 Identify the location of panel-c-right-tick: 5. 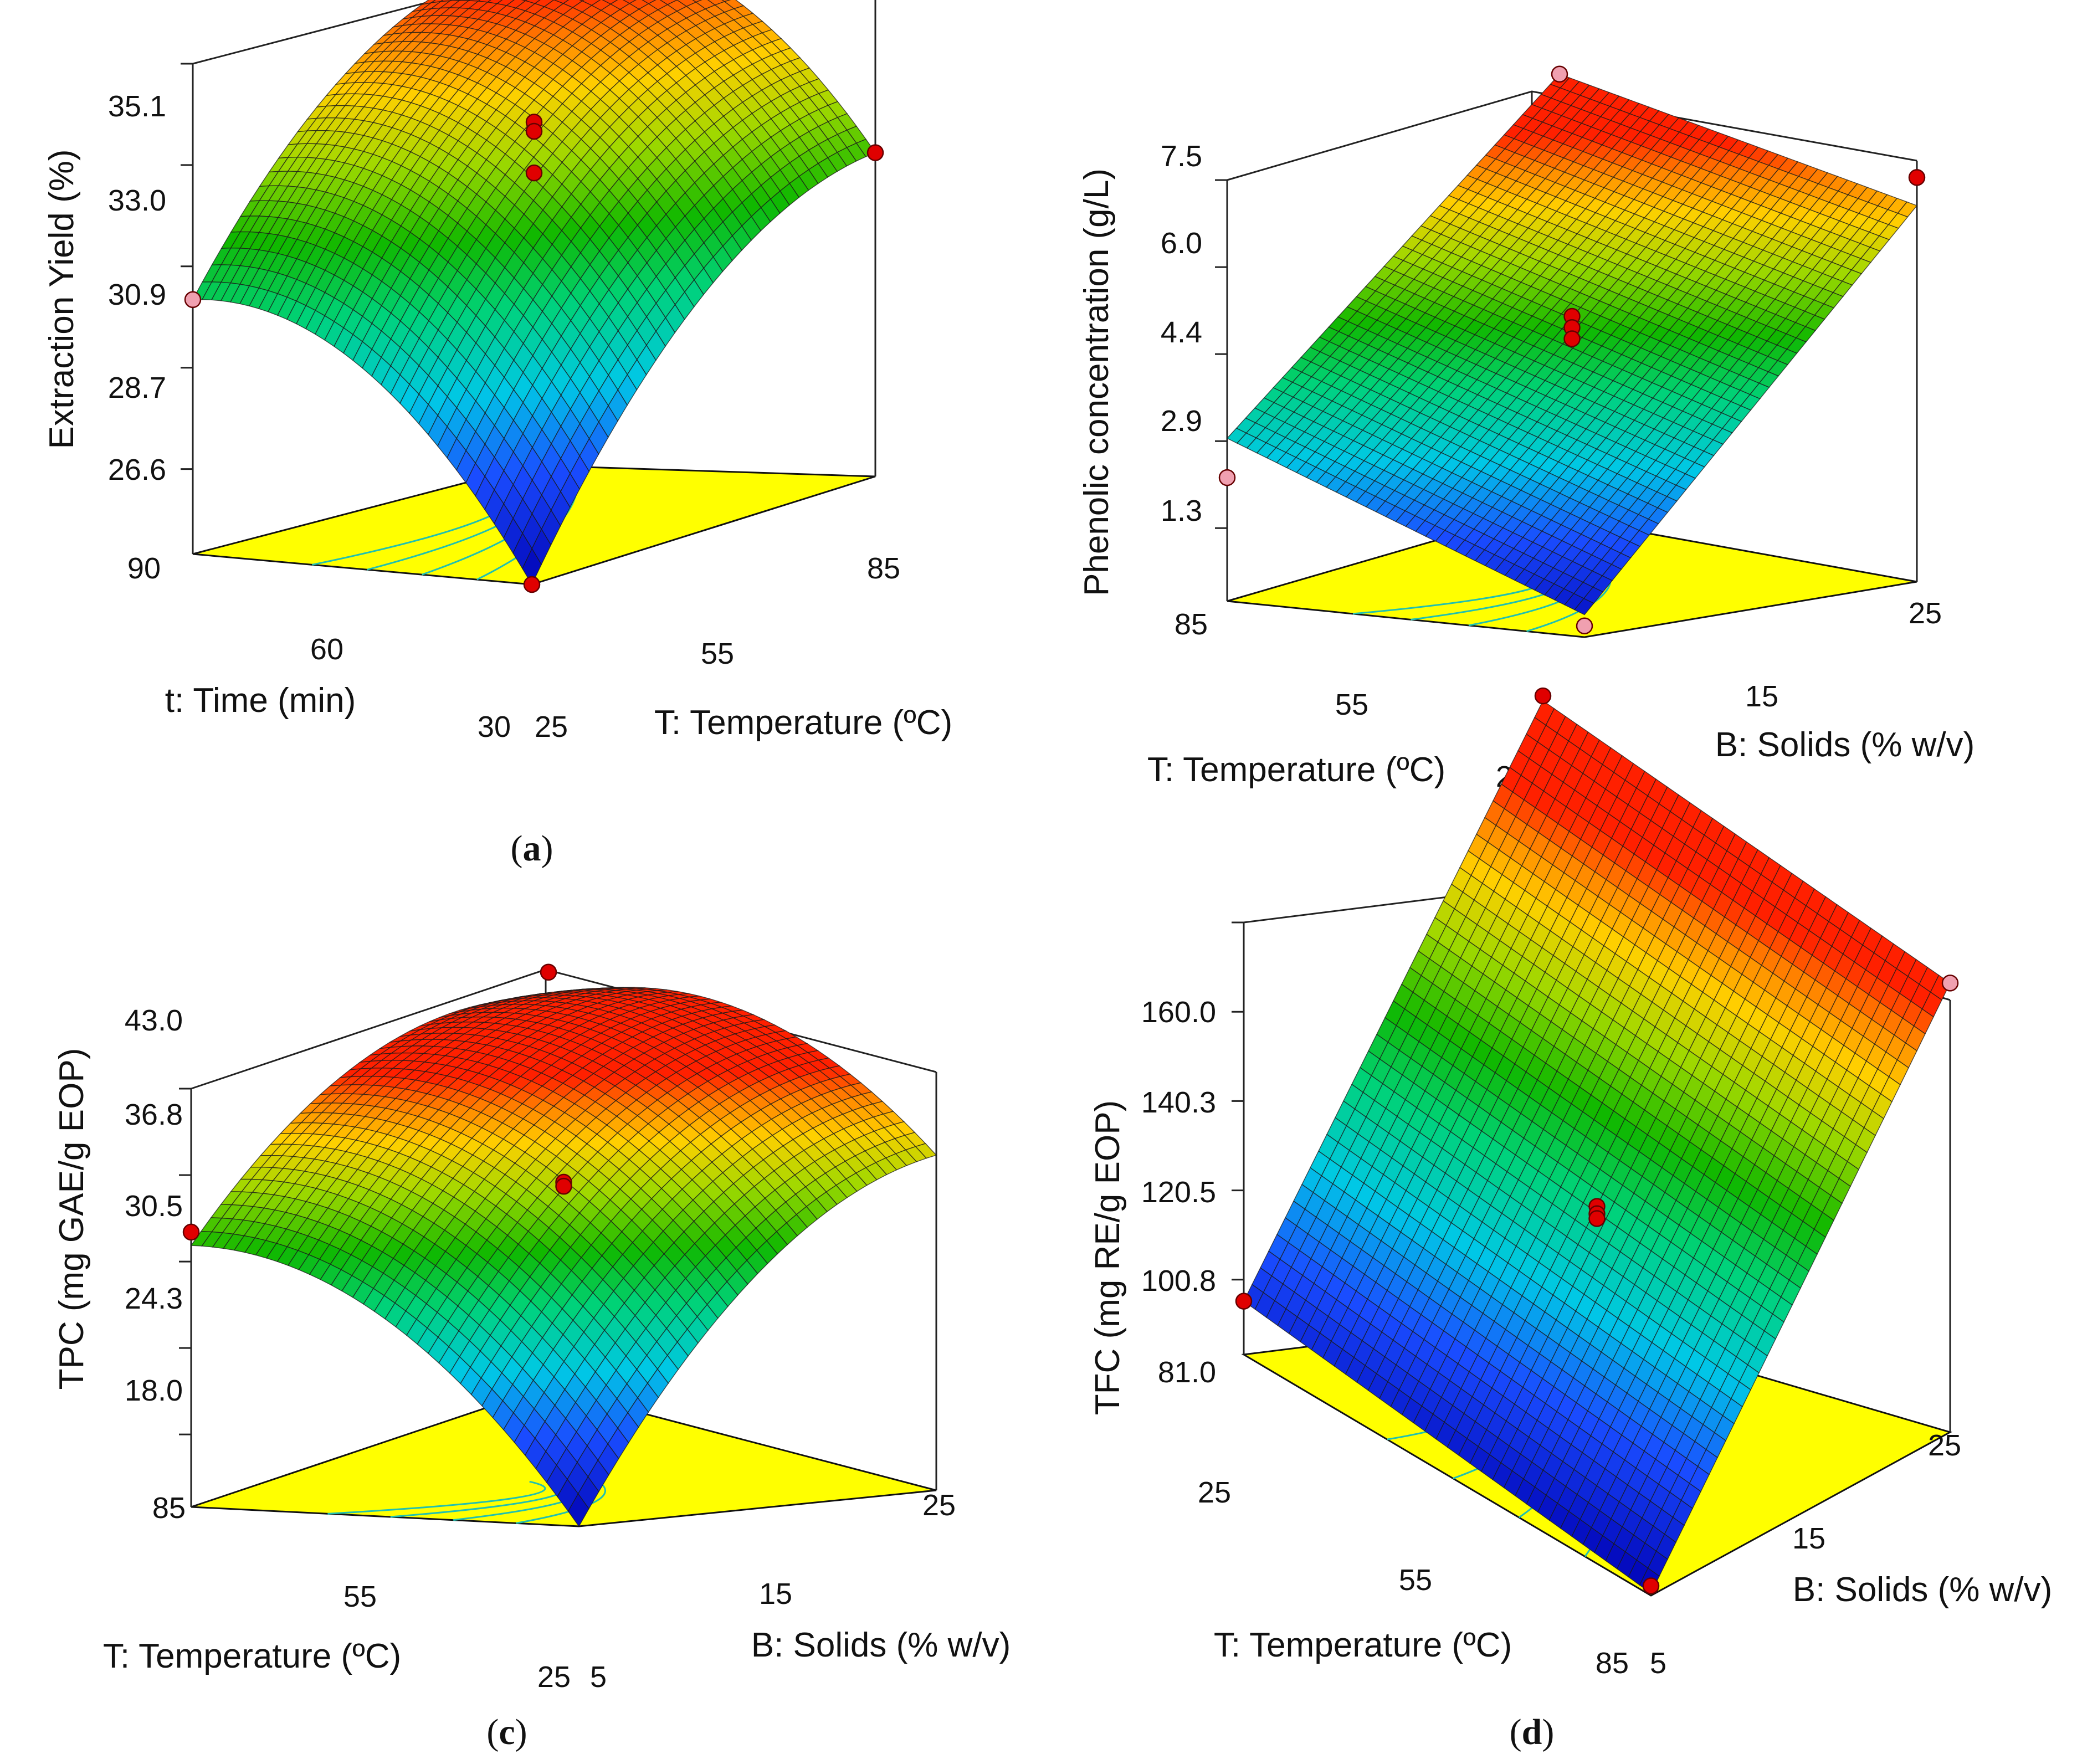
(599, 1677).